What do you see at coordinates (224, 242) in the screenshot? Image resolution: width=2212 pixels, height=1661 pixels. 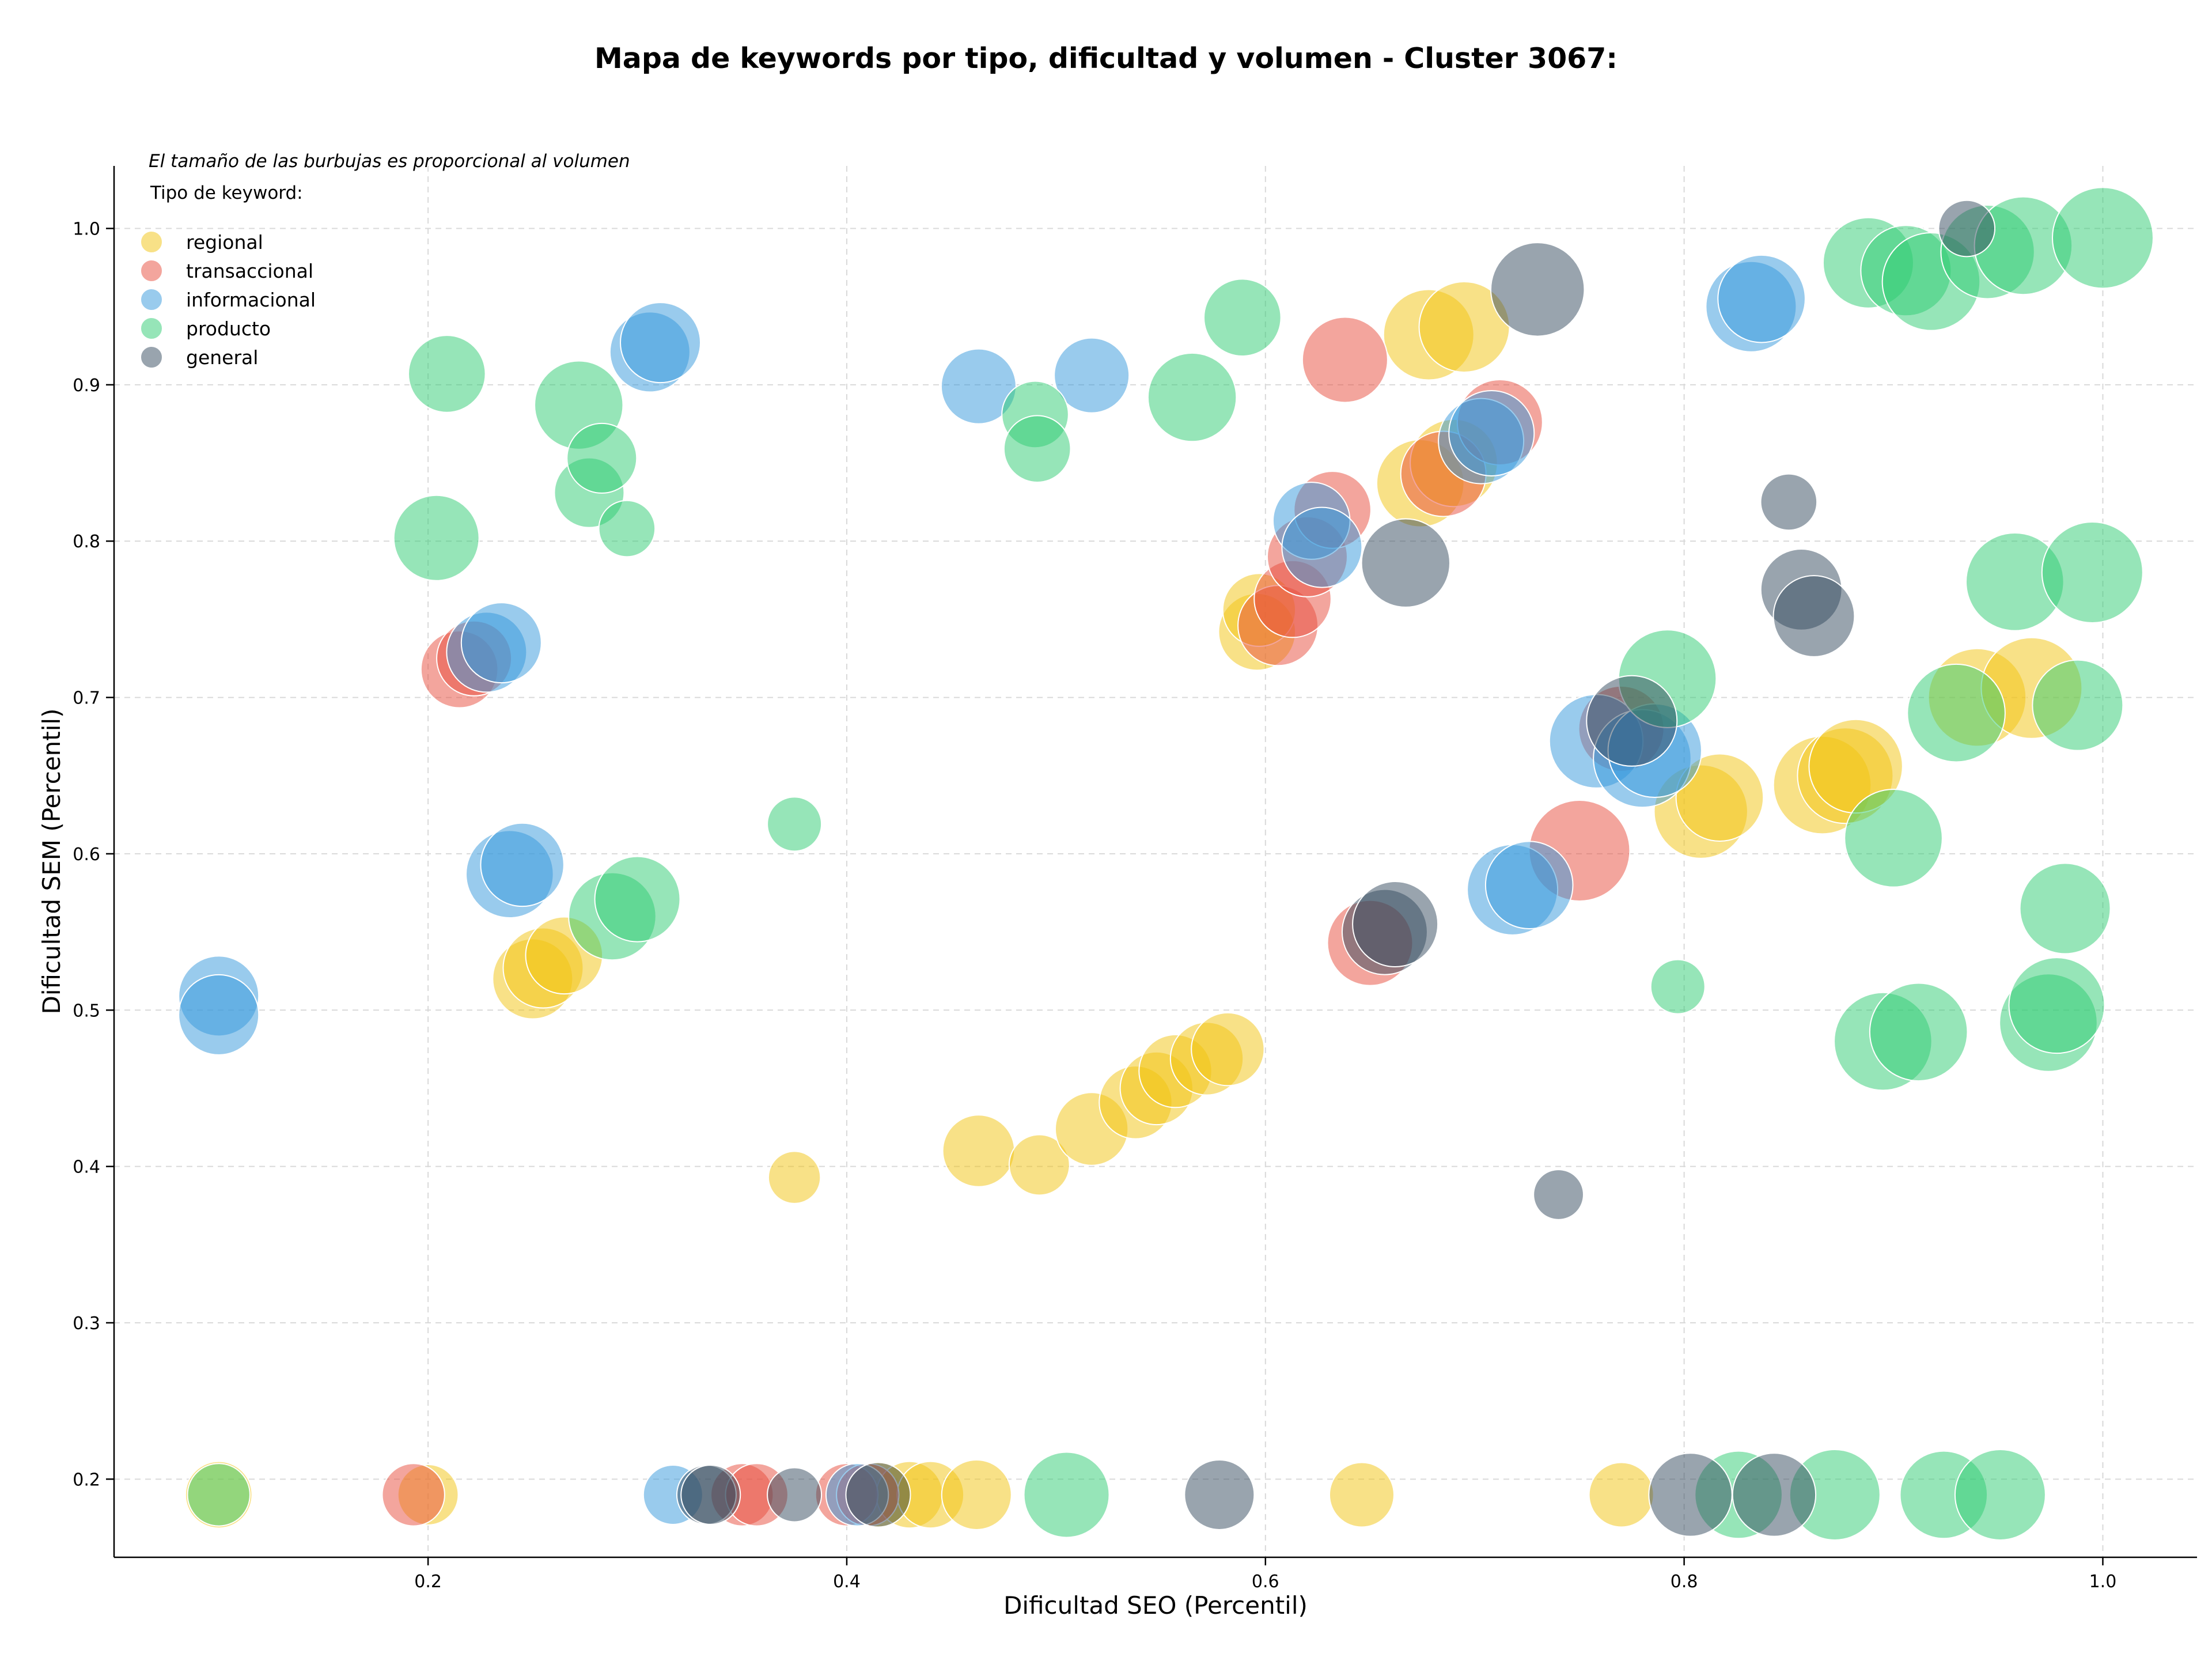 I see `legend-label-regional: regional` at bounding box center [224, 242].